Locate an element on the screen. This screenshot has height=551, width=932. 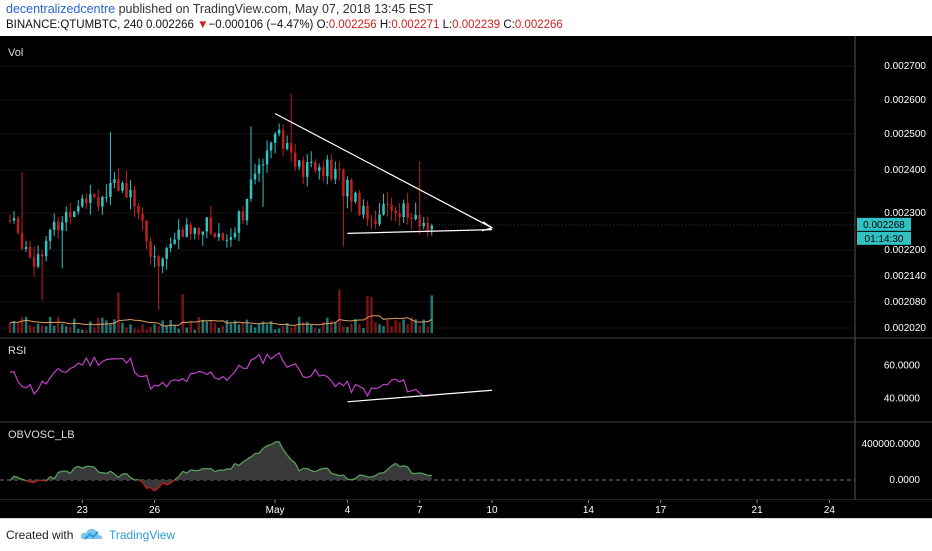
price-axis-tick: 0.002400 is located at coordinates (905, 170).